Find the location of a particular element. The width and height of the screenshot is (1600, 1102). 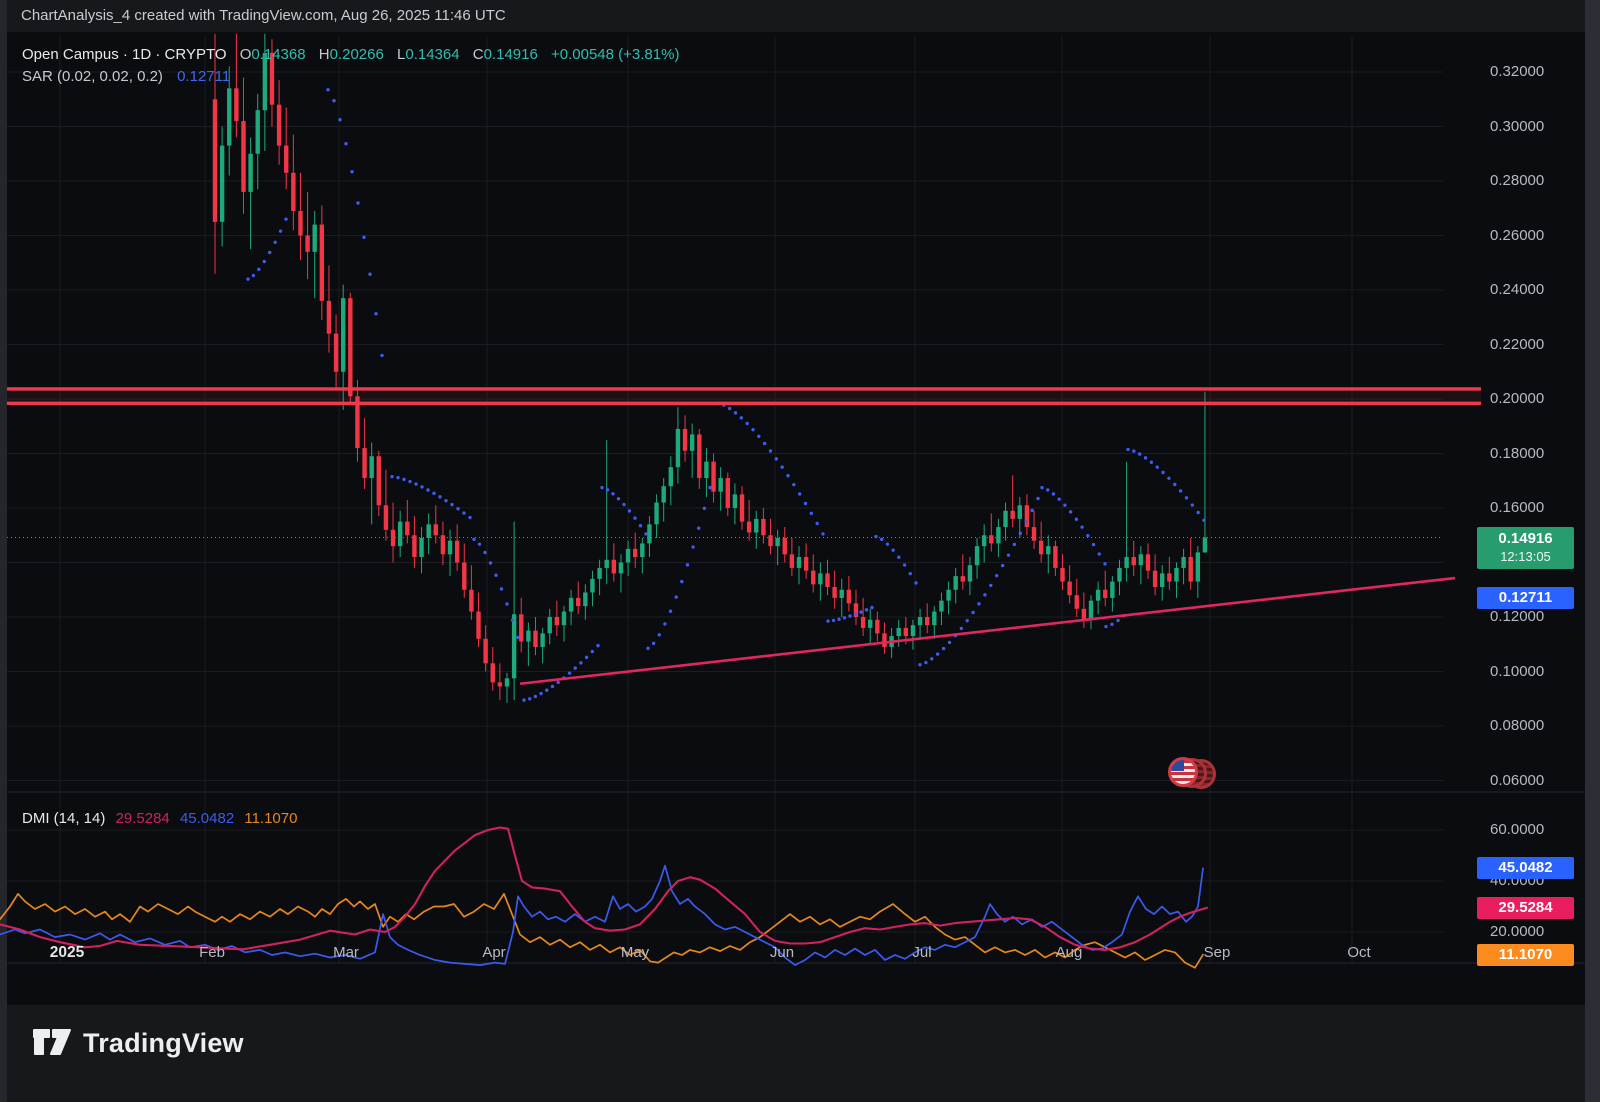

dmi-adx-value: 29.5284 is located at coordinates (142, 818).